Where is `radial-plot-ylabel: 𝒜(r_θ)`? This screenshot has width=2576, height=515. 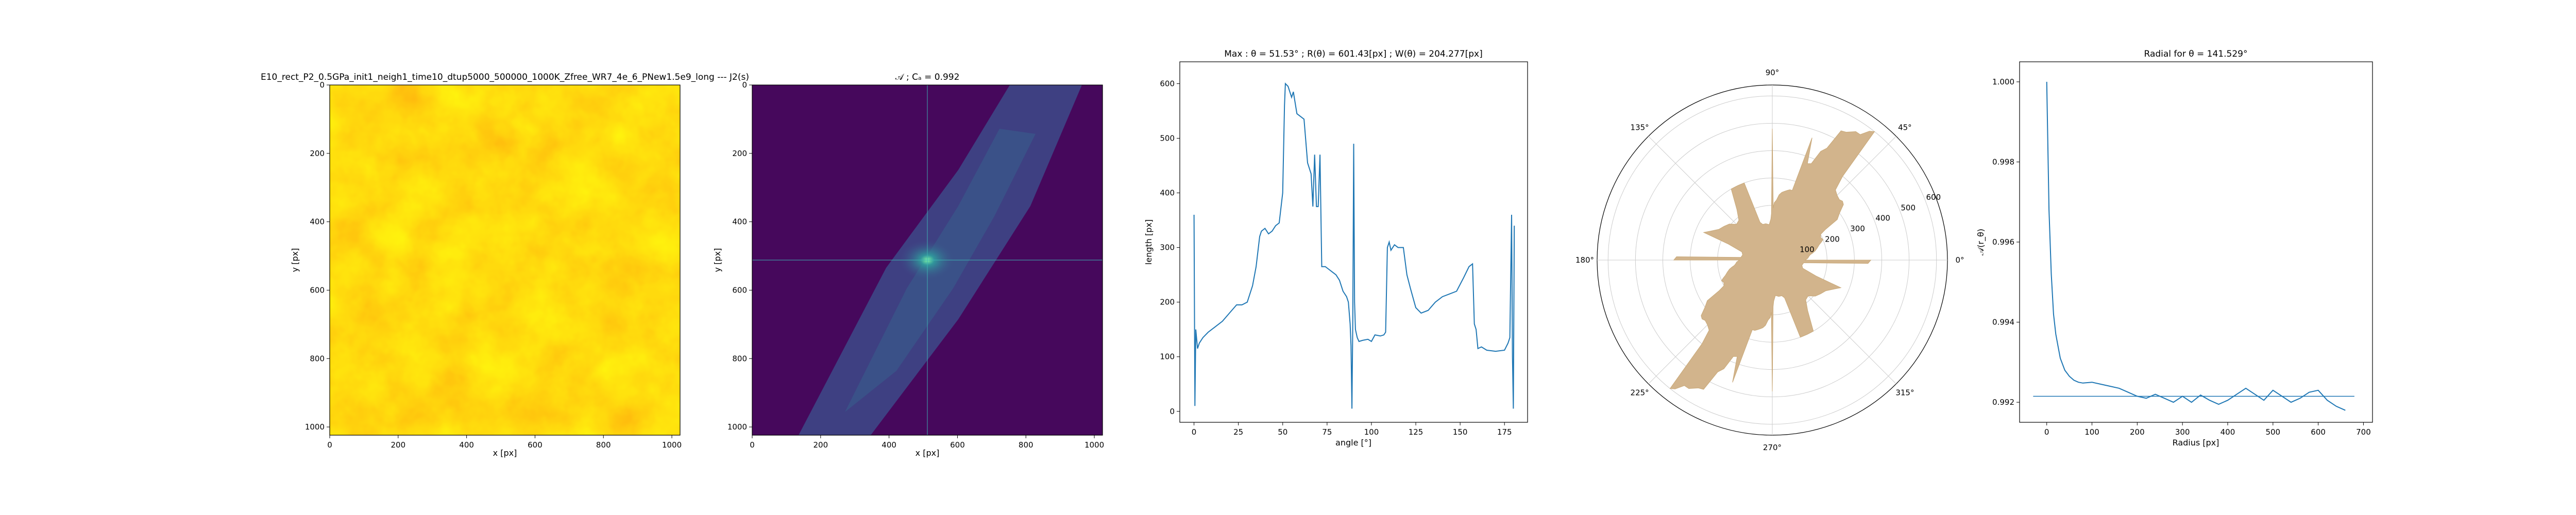
radial-plot-ylabel: 𝒜(r_θ) is located at coordinates (1981, 242).